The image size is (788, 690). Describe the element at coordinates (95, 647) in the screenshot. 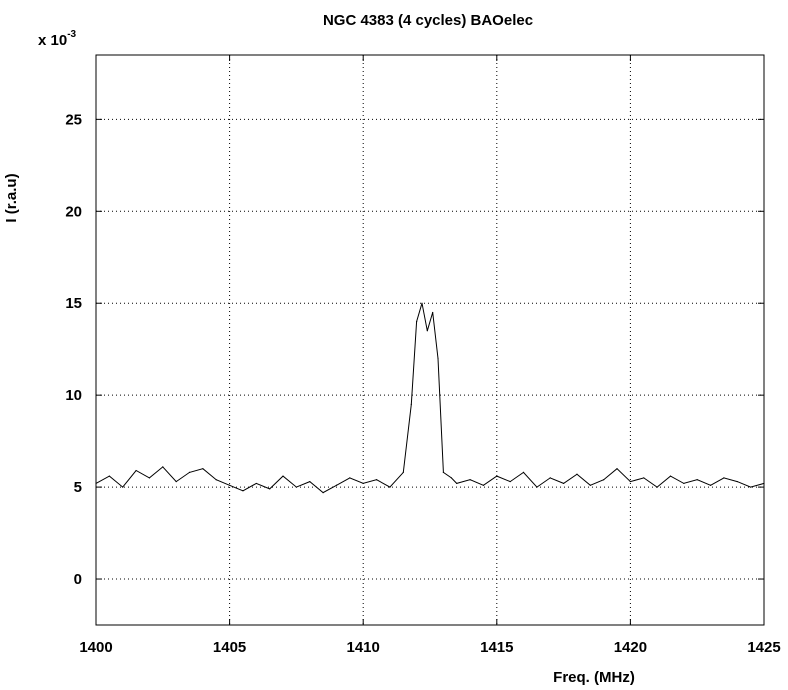

I see `x-tick-label: 1400` at that location.